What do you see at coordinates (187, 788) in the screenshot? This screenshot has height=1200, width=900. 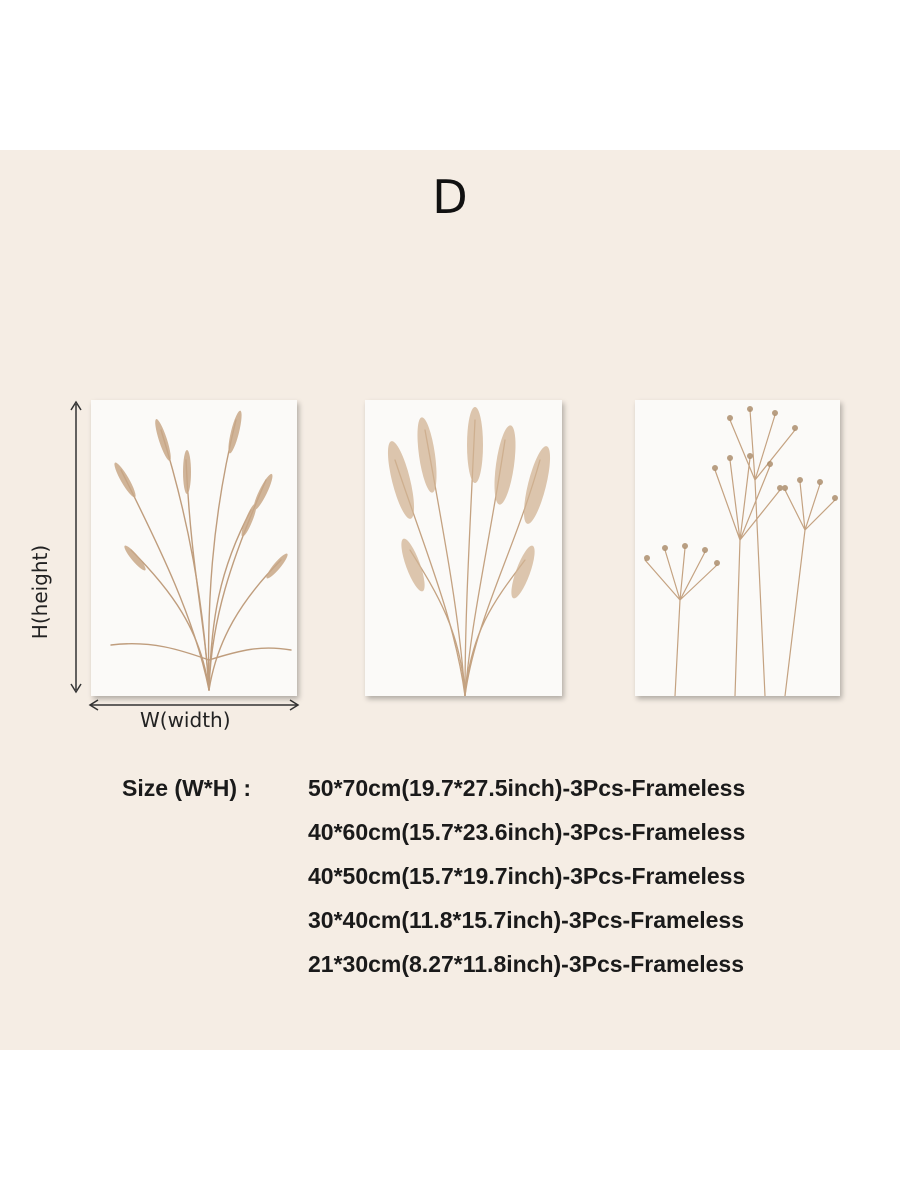 I see `size-heading: Size (W*H) :` at bounding box center [187, 788].